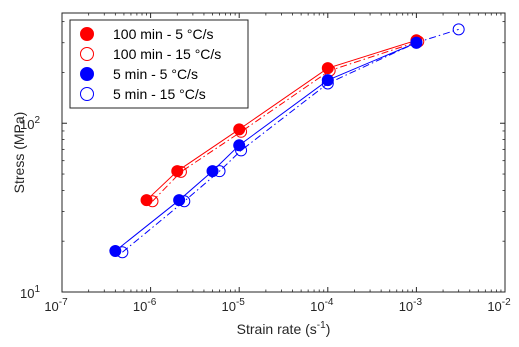 This screenshot has height=347, width=519. Describe the element at coordinates (499, 305) in the screenshot. I see `x-tick-label: 10⁻²` at that location.